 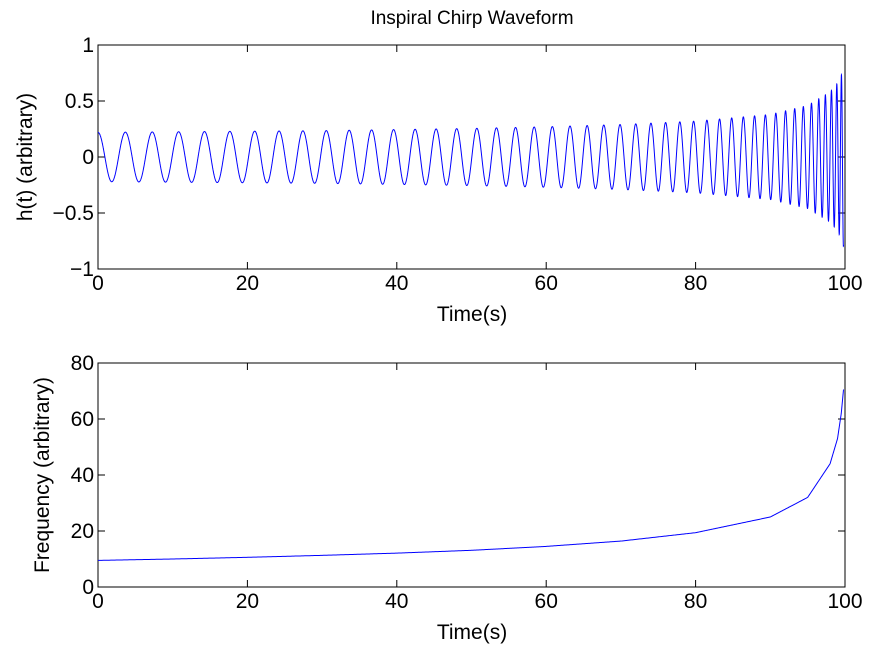 I want to click on frequency-x-tick-label: 80, so click(x=695, y=601).